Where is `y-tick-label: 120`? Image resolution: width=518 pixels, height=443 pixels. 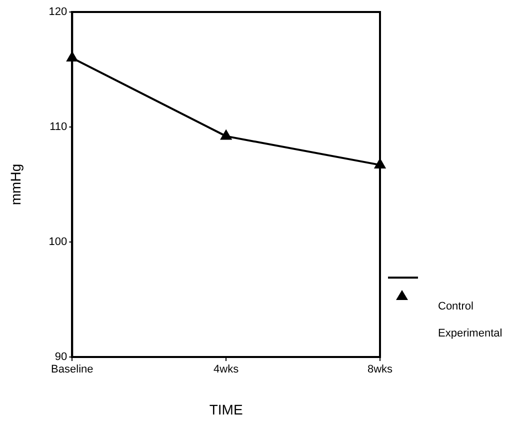 y-tick-label: 120 is located at coordinates (58, 12).